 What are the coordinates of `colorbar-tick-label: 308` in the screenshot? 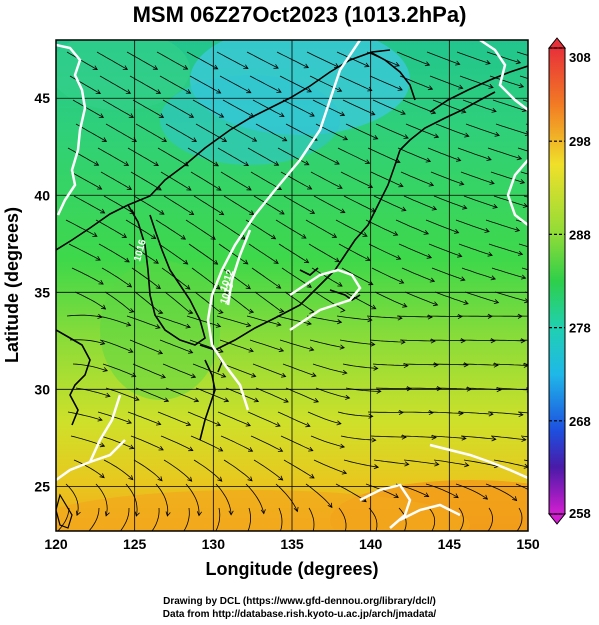 It's located at (580, 57).